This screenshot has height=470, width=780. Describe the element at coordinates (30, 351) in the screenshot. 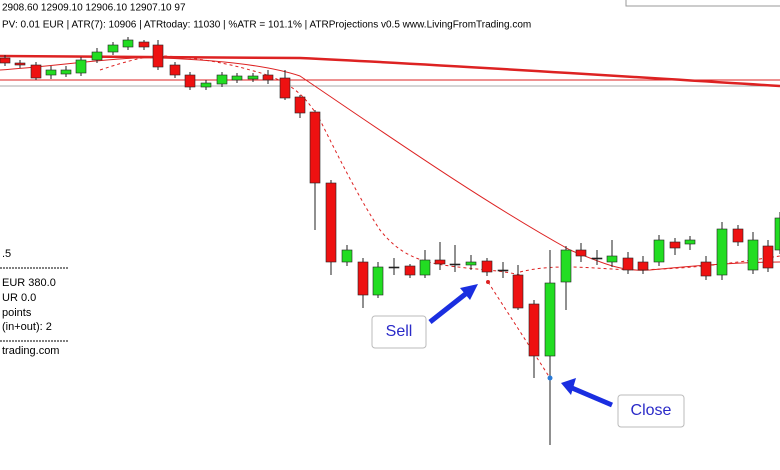

I see `panel-line: trading.com` at that location.